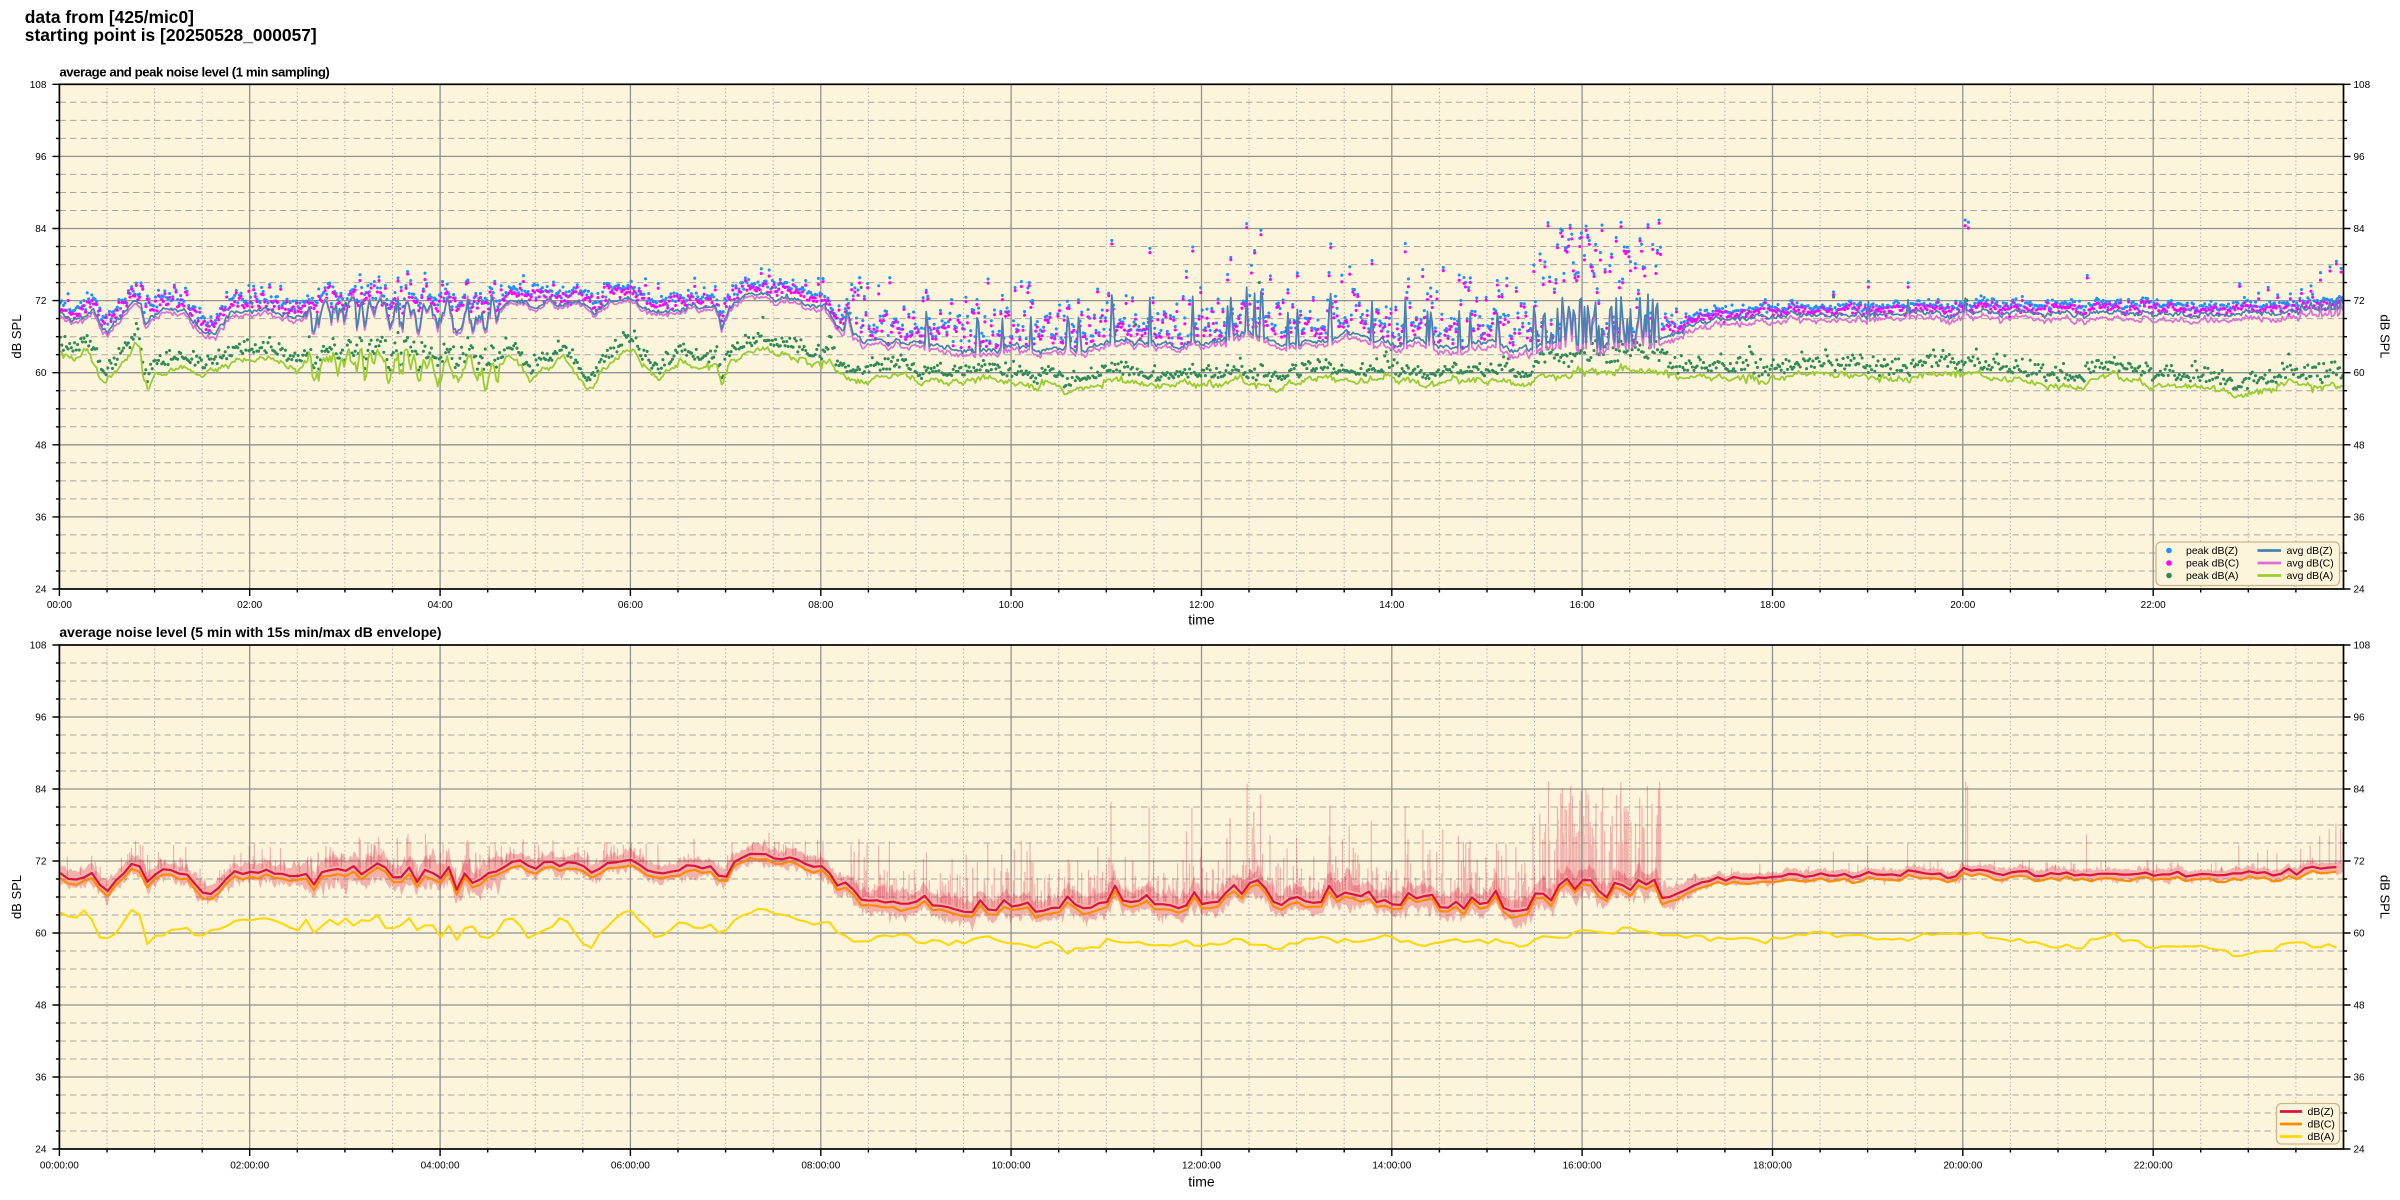 The image size is (2400, 1200). Describe the element at coordinates (249, 605) in the screenshot. I see `svg-text: 02:00` at that location.